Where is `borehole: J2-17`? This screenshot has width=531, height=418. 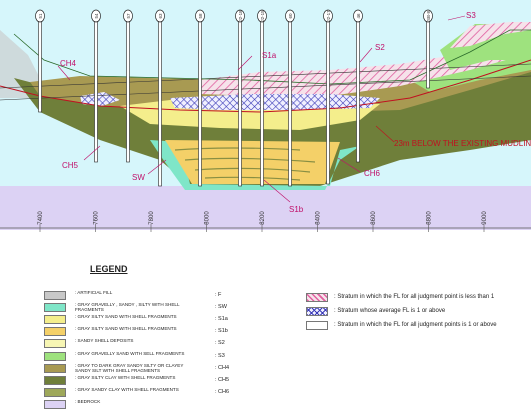
borehole: J2-17 is located at coordinates (328, 97).